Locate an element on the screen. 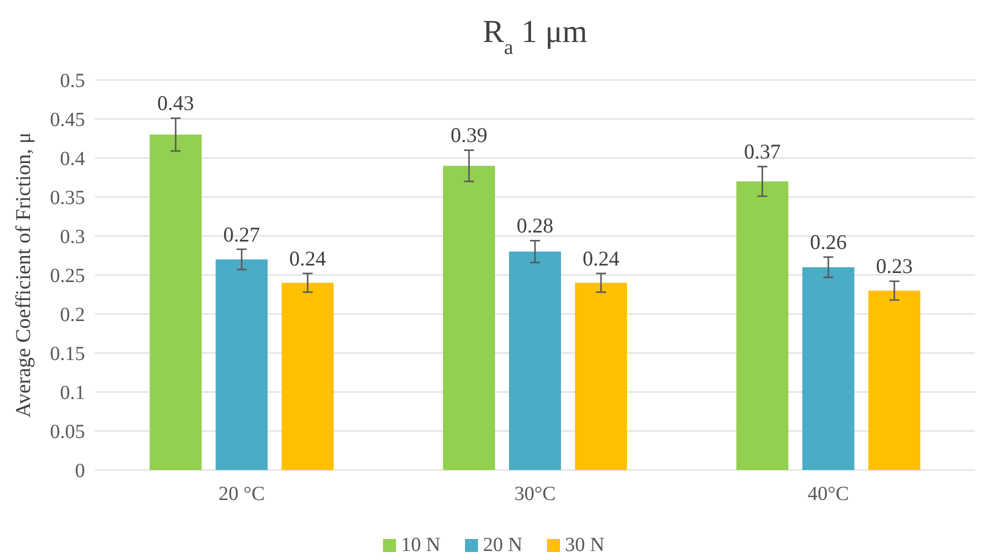  y-tick-label: 0.05 is located at coordinates (67, 432).